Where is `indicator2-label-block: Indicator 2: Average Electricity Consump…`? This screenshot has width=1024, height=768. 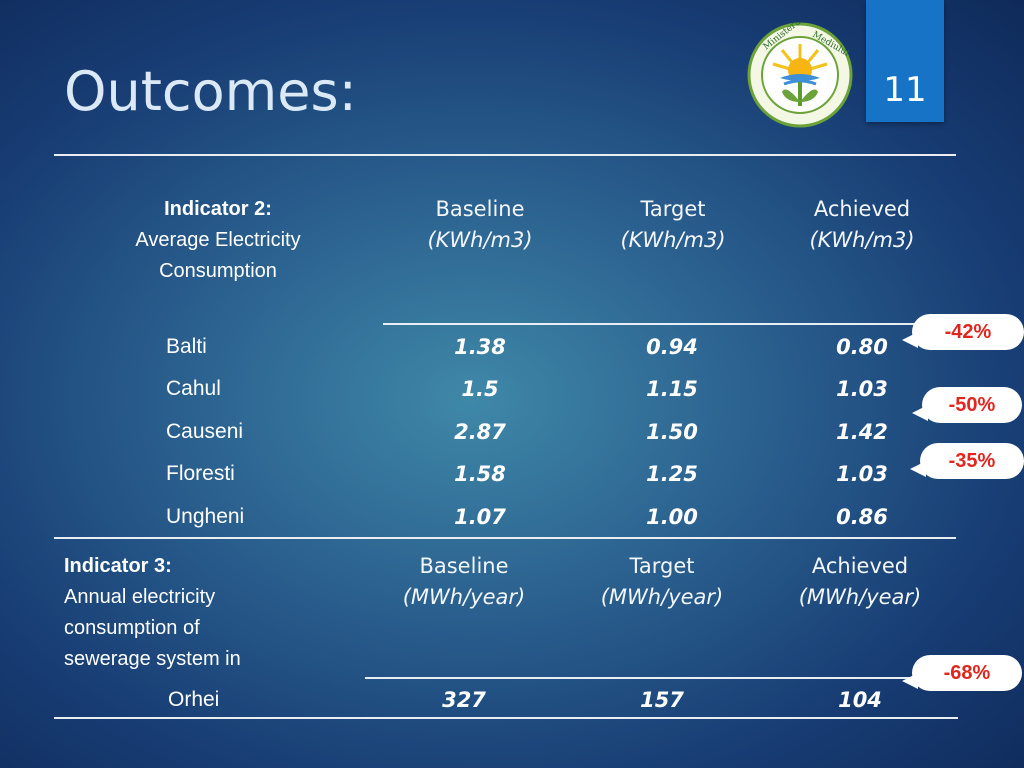
indicator2-label-block: Indicator 2: Average Electricity Consump… is located at coordinates (218, 240).